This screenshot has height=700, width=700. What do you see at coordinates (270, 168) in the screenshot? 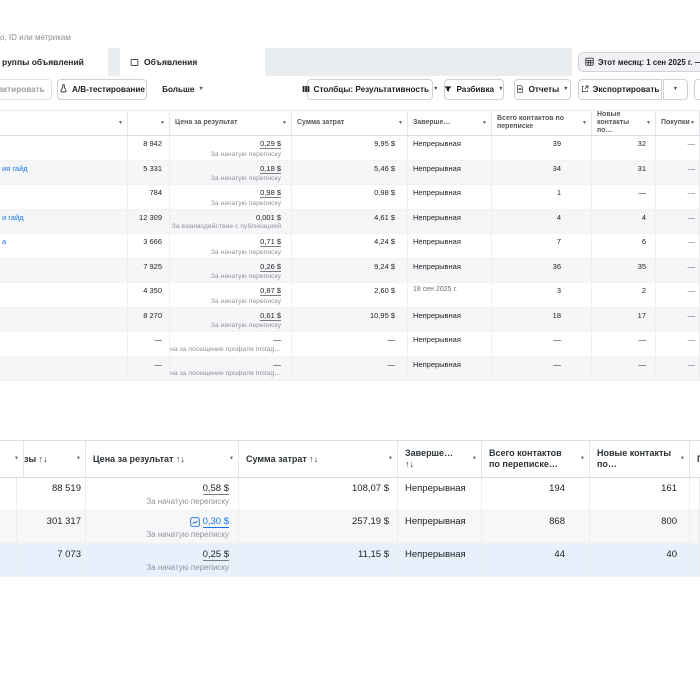
I see `cost-per-result-value: 0,18 $` at bounding box center [270, 168].